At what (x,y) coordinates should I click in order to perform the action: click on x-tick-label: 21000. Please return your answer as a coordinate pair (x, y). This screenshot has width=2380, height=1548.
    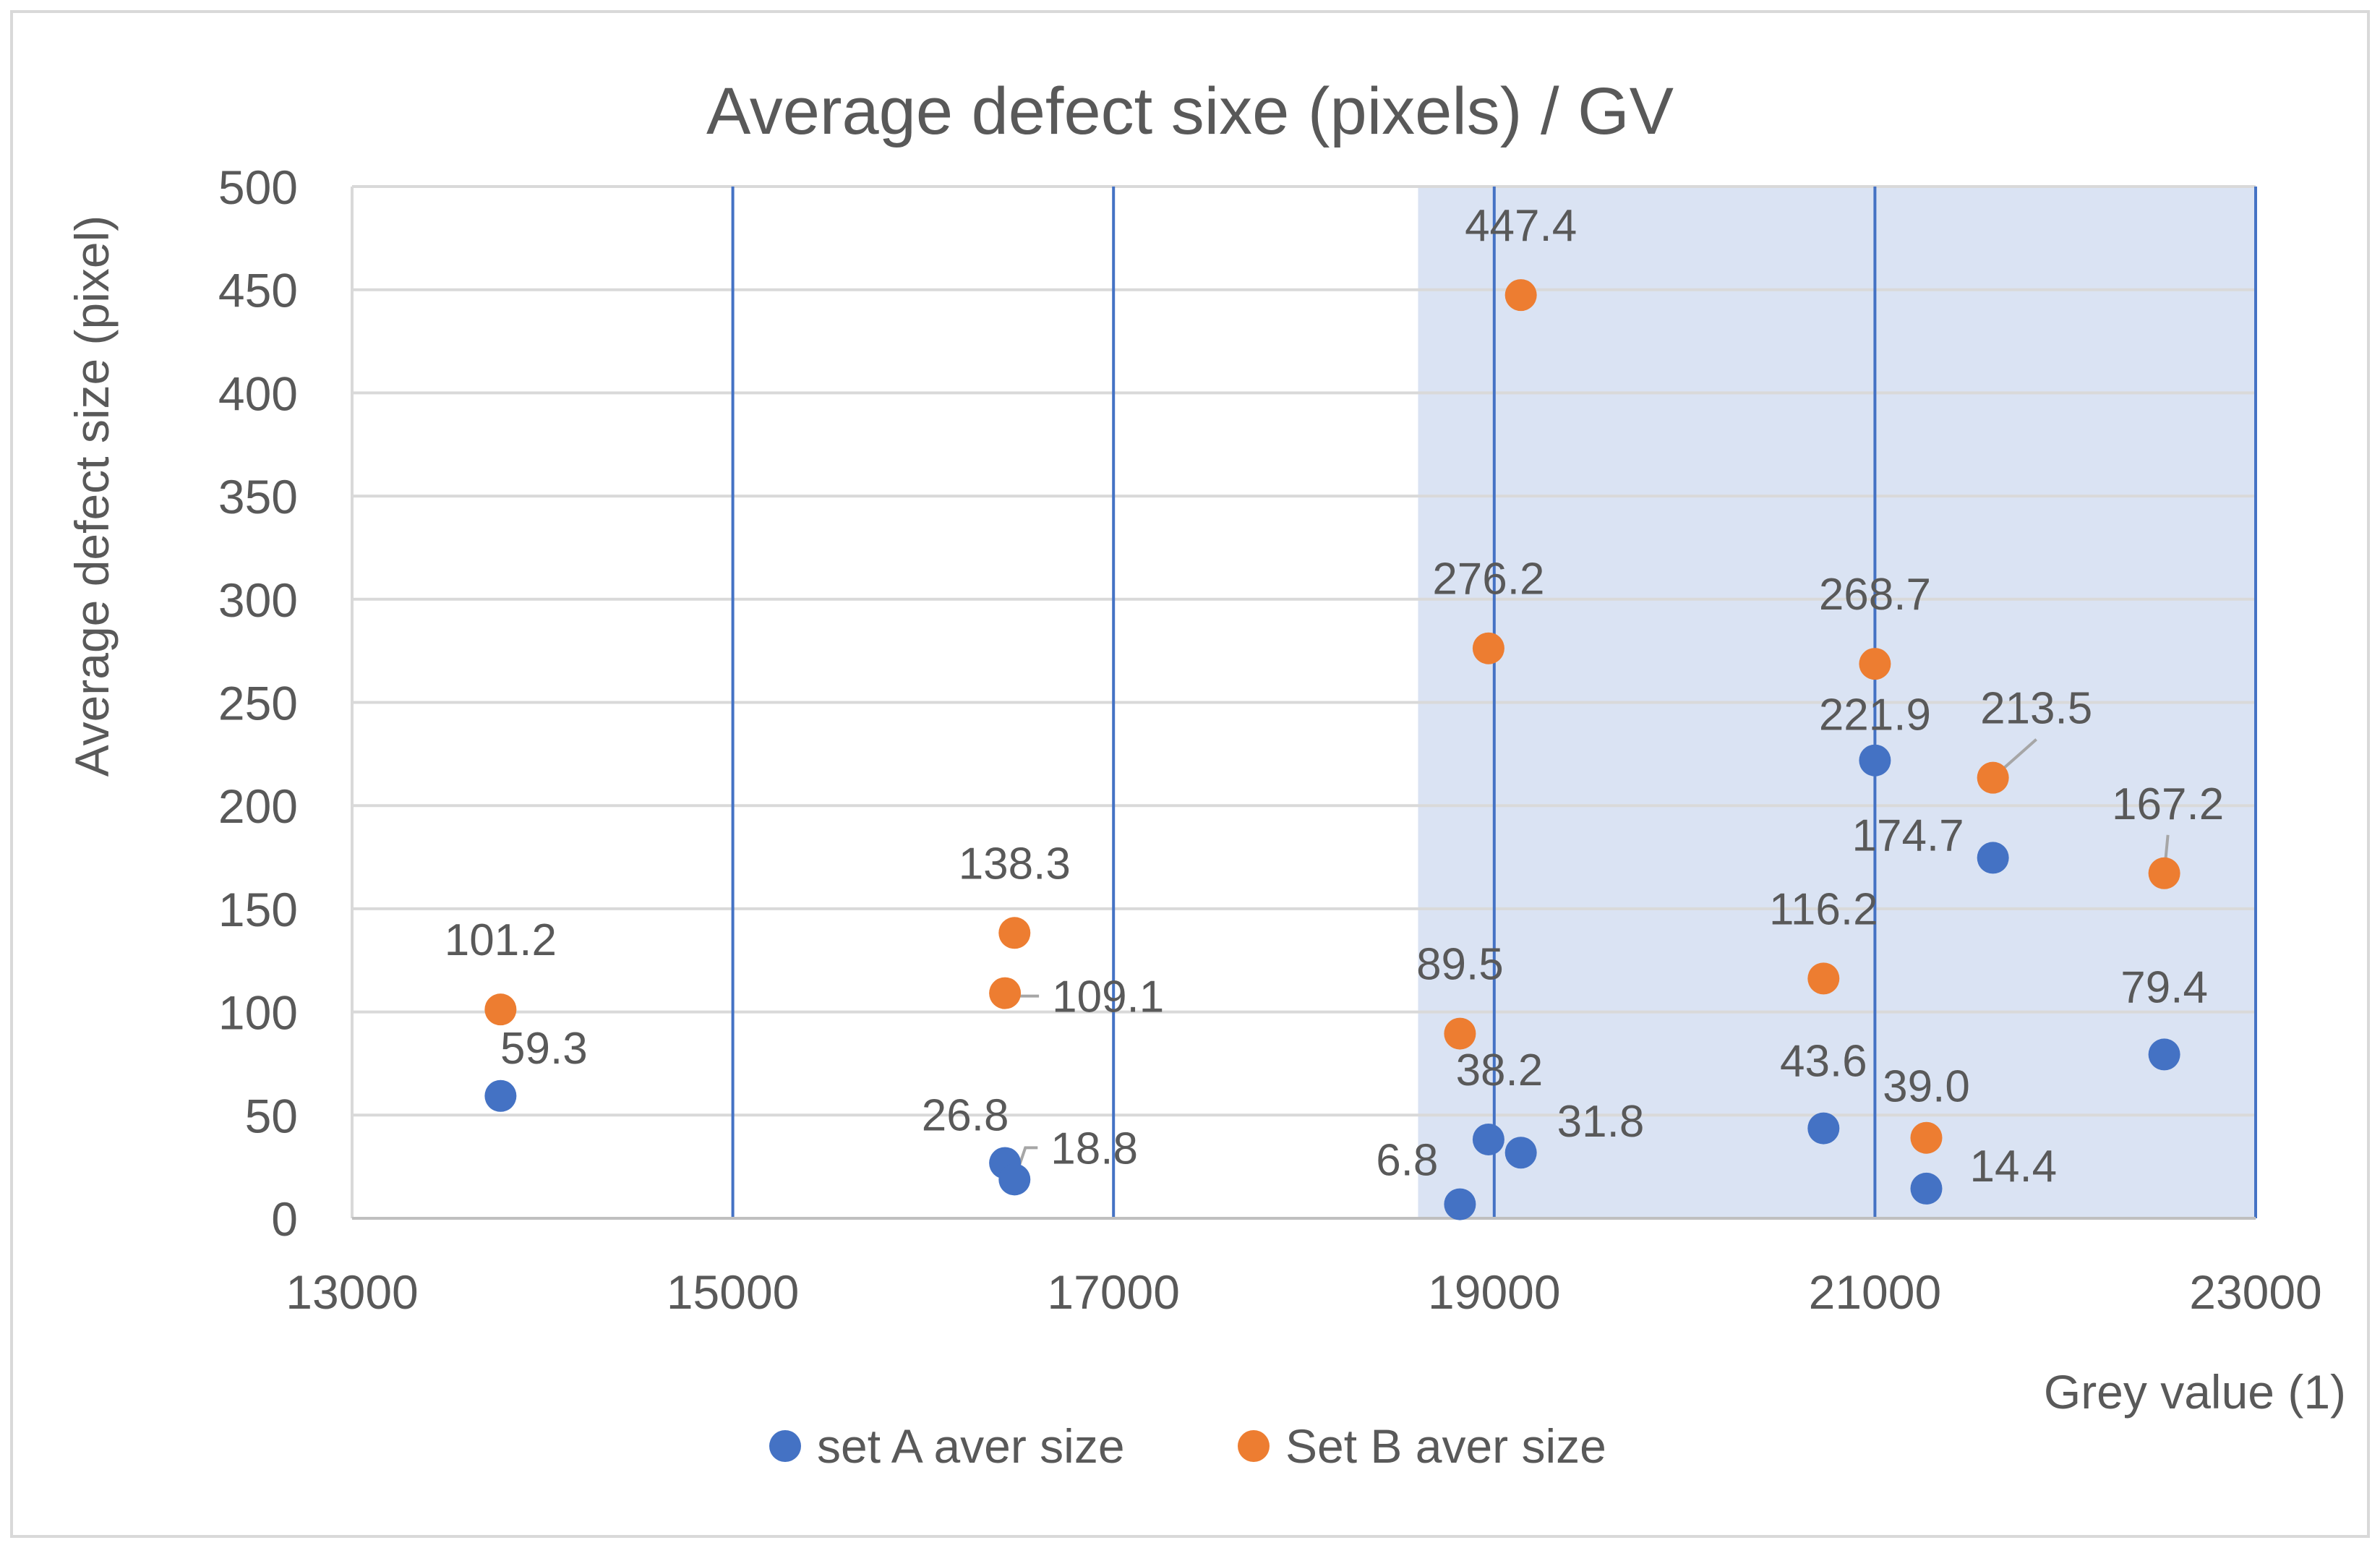
    Looking at the image, I should click on (1876, 1292).